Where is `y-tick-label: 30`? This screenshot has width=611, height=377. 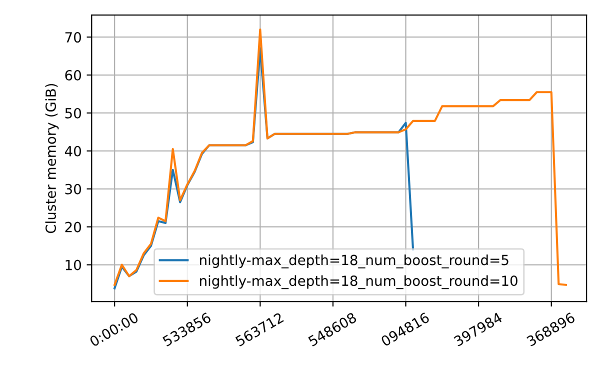
y-tick-label: 30 is located at coordinates (73, 189).